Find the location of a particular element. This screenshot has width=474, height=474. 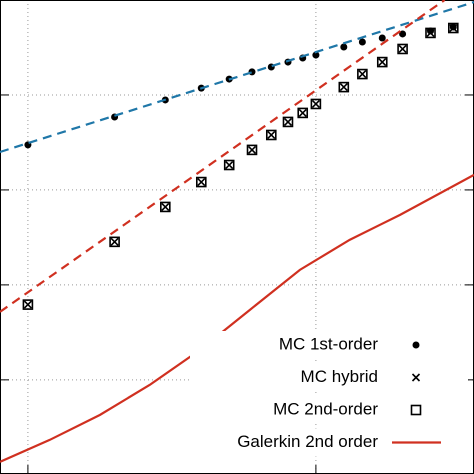

legend-label: Galerkin 2nd order is located at coordinates (307, 441).